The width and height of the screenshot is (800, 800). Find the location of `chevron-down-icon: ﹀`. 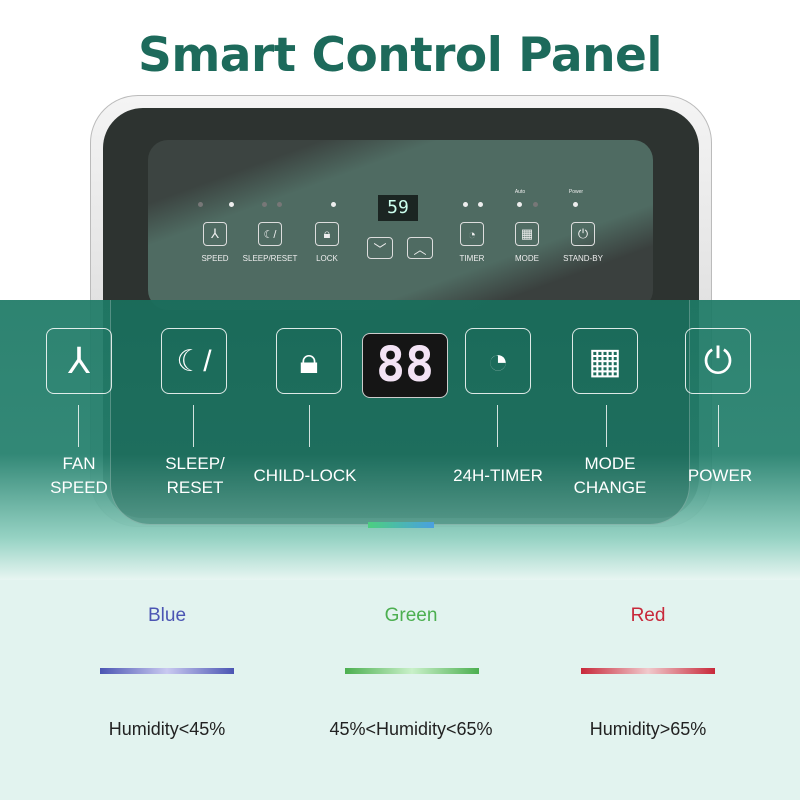

chevron-down-icon: ﹀ is located at coordinates (380, 249).